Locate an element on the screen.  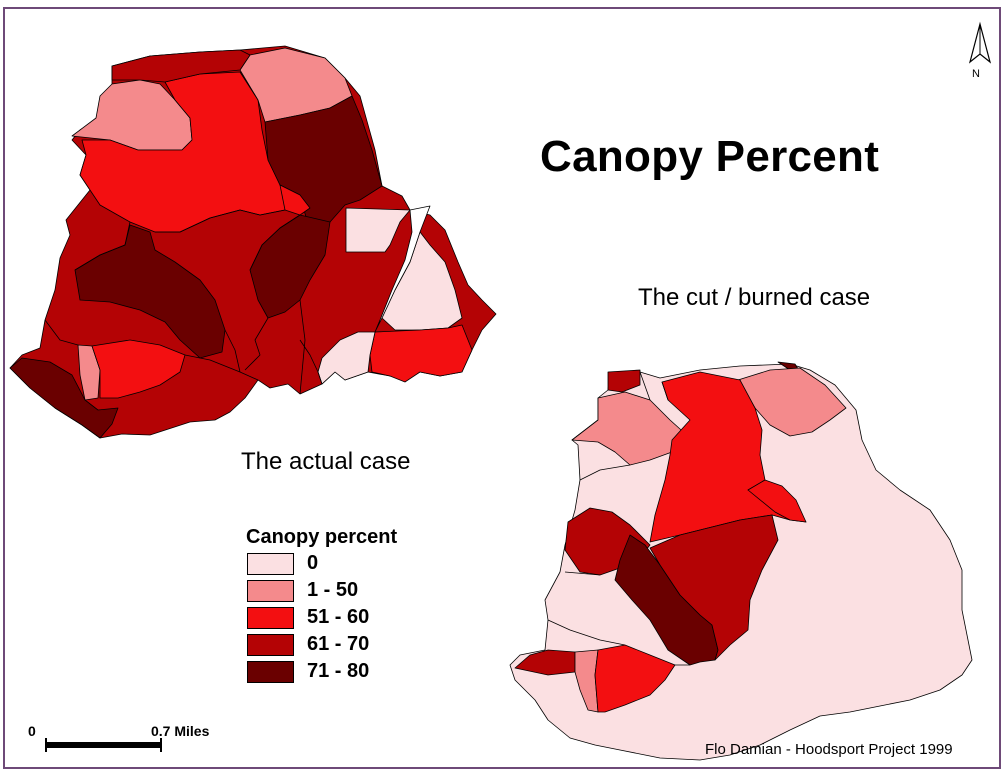
legend-item: 71 - 80 is located at coordinates (321, 673).